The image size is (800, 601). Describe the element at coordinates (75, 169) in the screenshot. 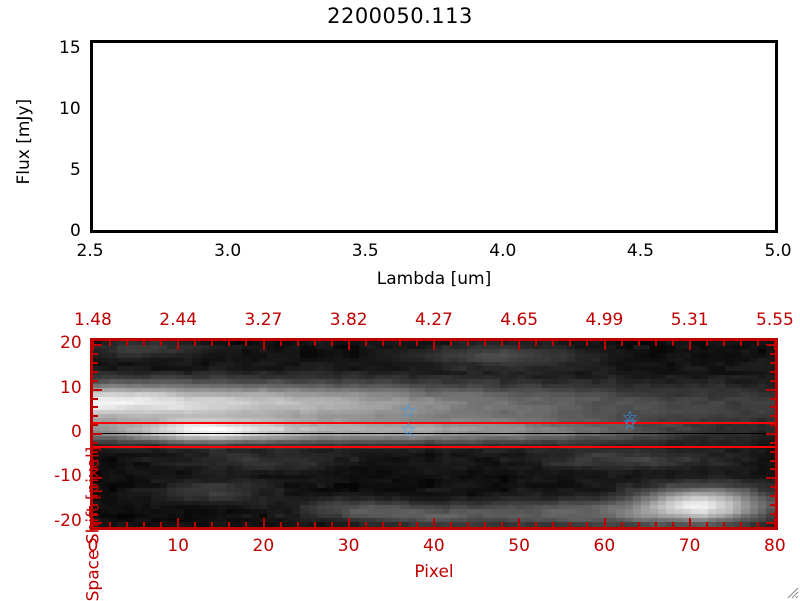

I see `spectrum-ytick-1: 5` at that location.